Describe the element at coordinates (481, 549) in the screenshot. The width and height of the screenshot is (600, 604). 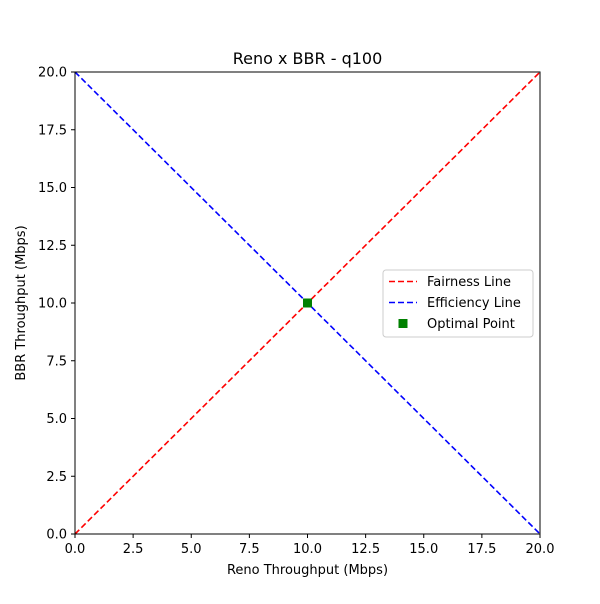
I see `x-tick-label: 17.5` at that location.